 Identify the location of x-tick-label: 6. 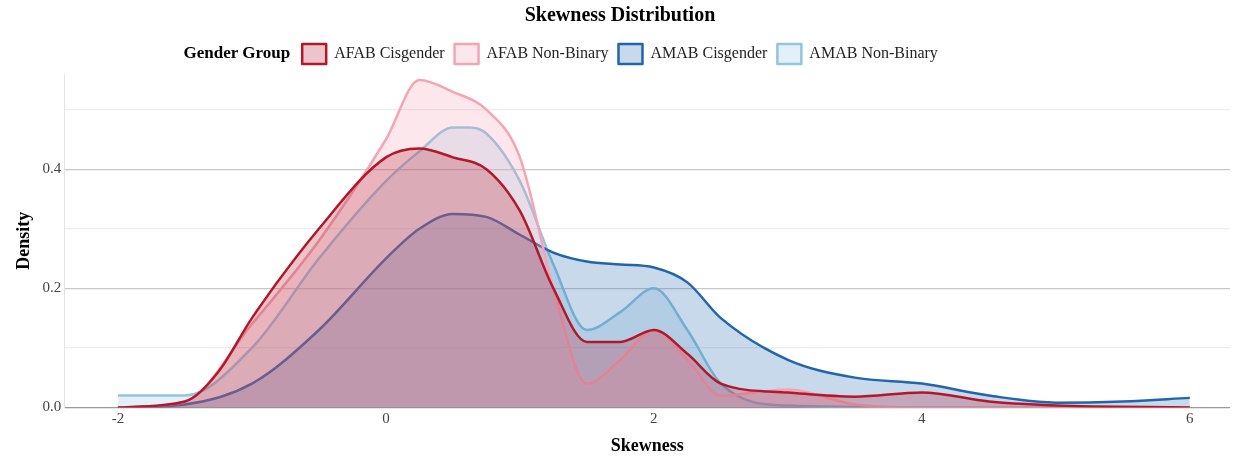
(1190, 418).